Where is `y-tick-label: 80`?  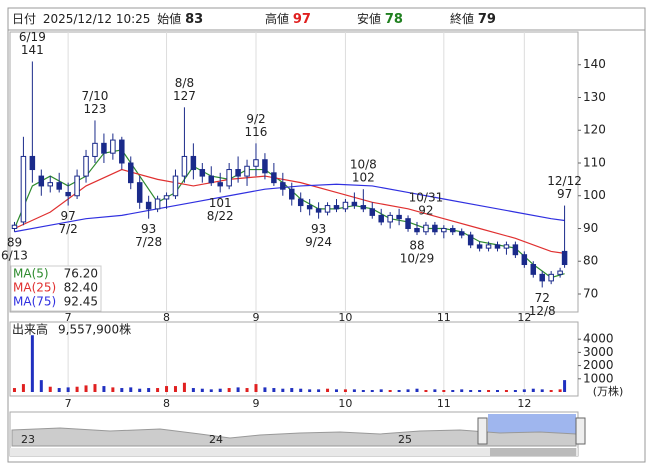 y-tick-label: 80 is located at coordinates (590, 261).